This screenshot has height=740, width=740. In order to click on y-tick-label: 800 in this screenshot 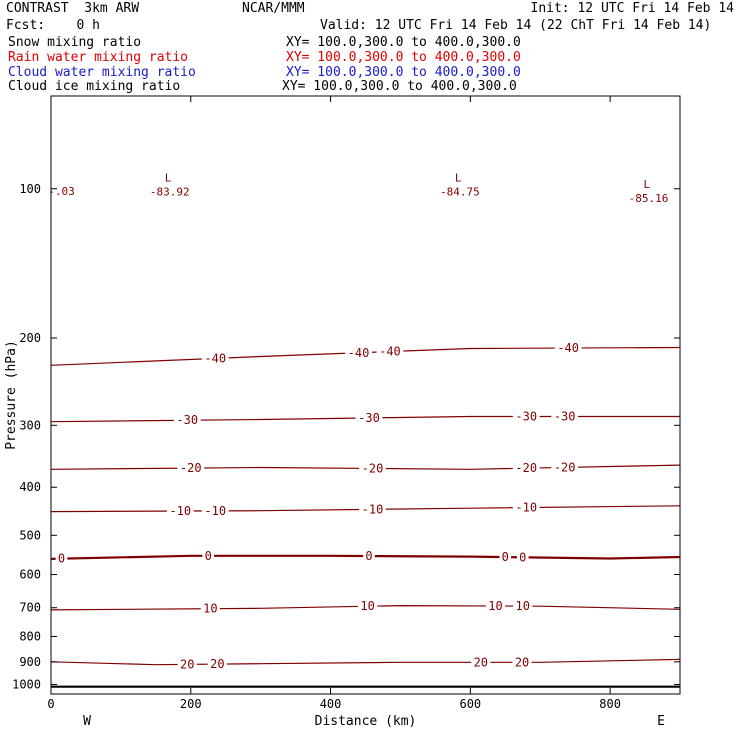, I will do `click(30, 636)`.